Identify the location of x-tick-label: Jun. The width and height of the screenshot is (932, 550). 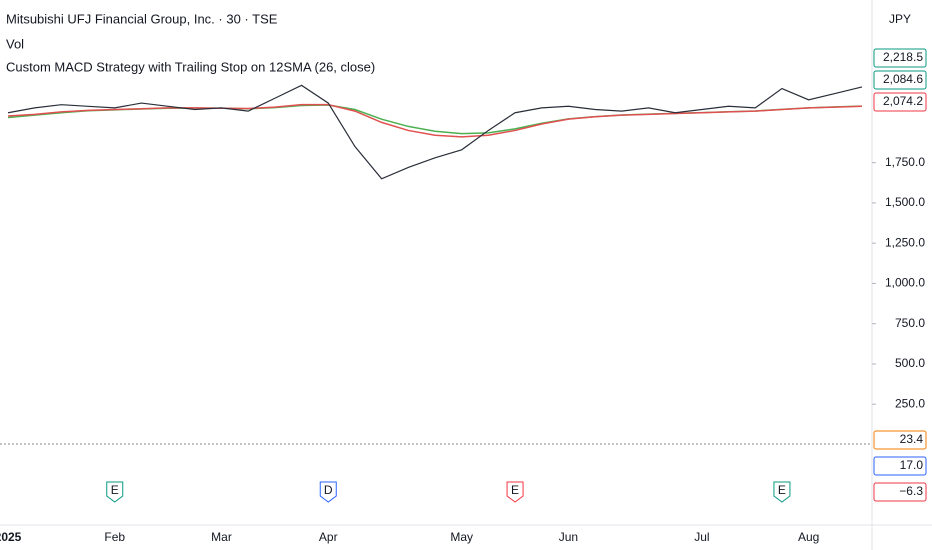
(568, 537).